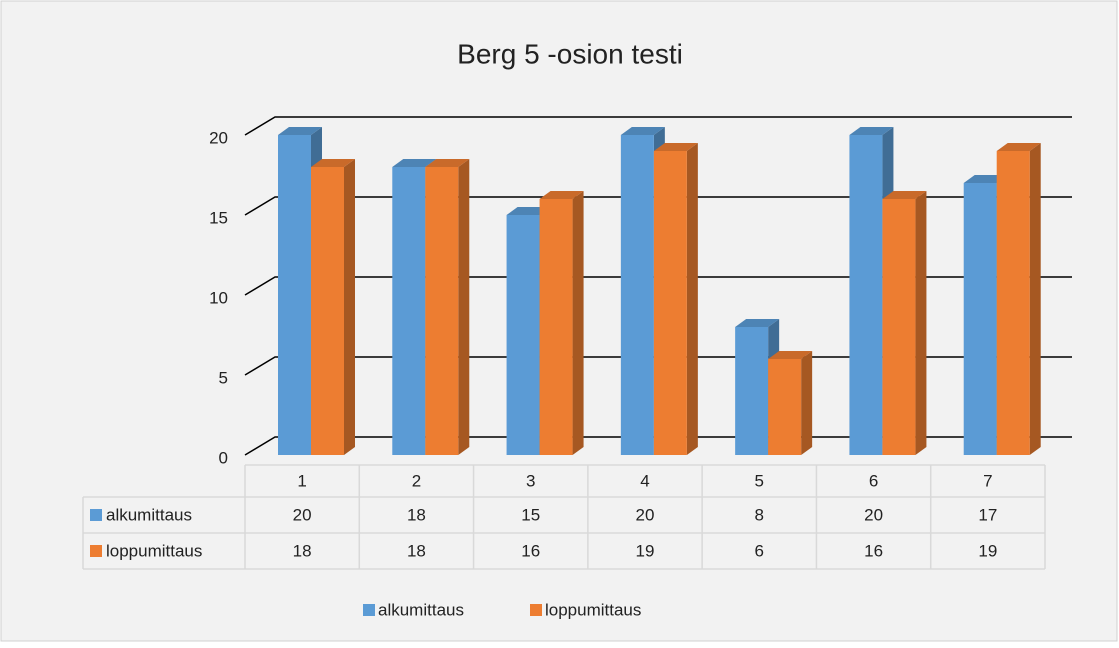 The image size is (1119, 648). What do you see at coordinates (593, 609) in the screenshot?
I see `legend-label: loppumittaus` at bounding box center [593, 609].